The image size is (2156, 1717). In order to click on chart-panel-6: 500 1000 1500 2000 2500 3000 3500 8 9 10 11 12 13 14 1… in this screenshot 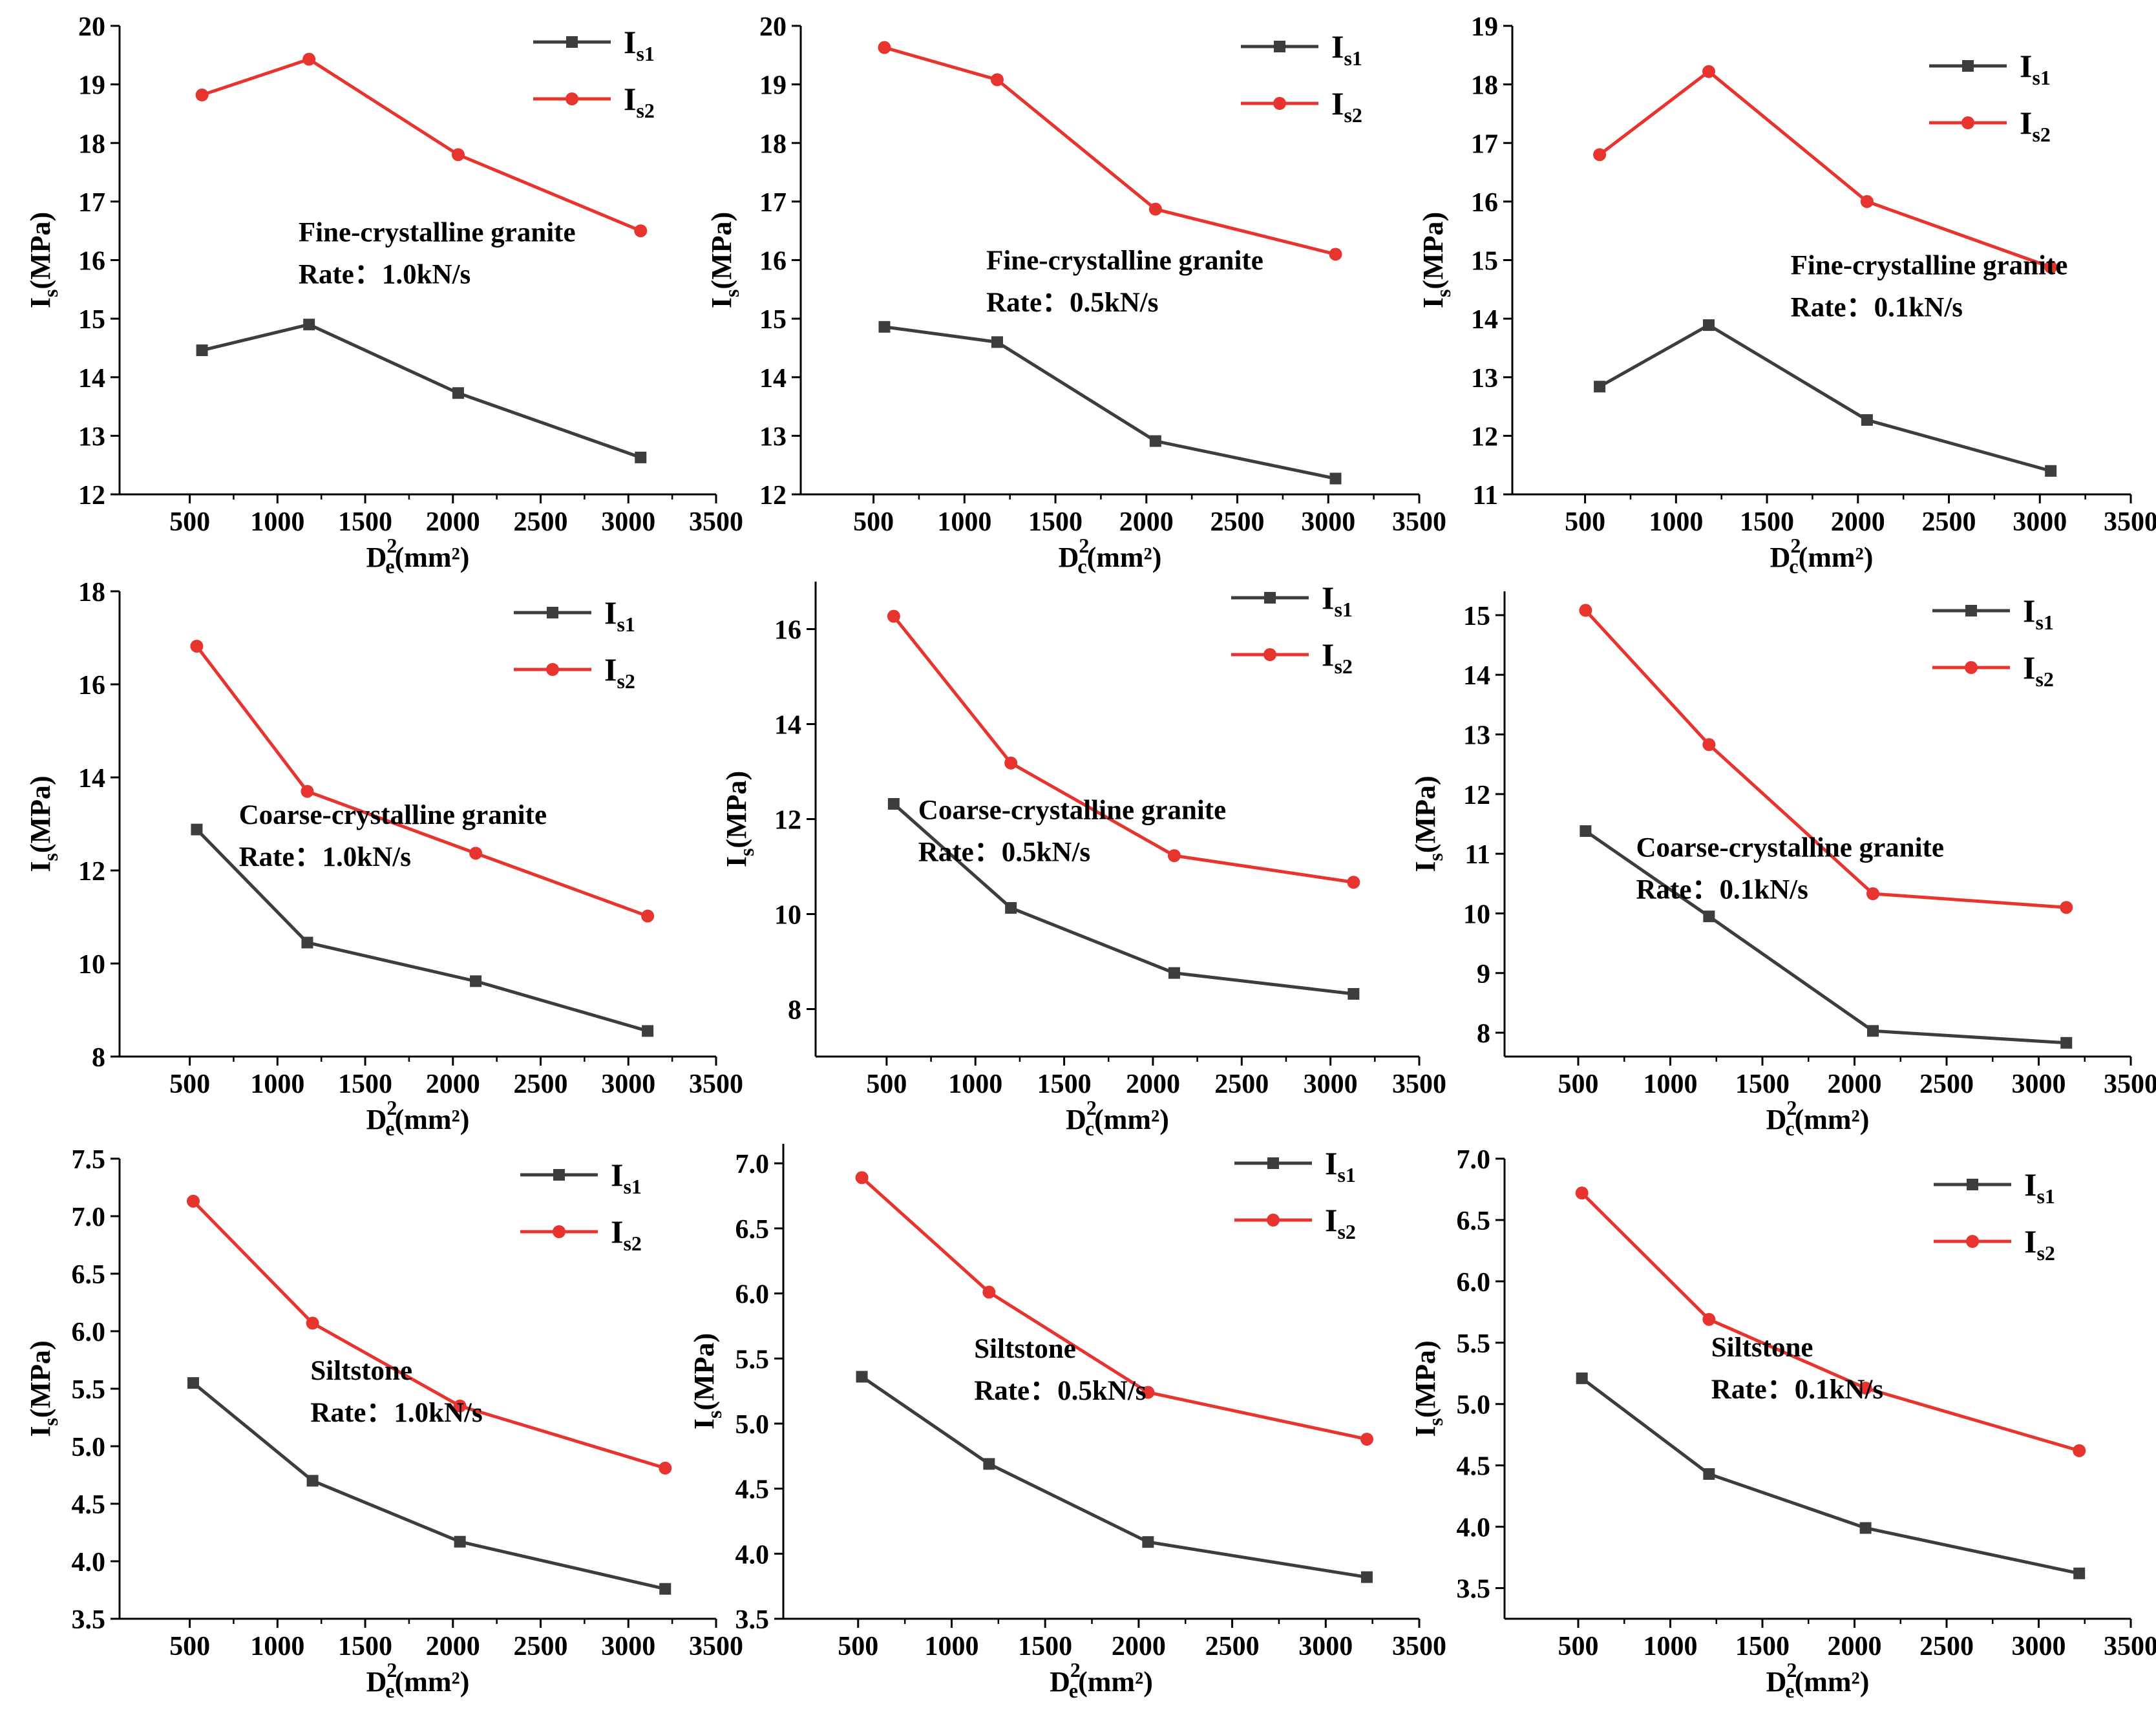, I will do `click(1783, 865)`.